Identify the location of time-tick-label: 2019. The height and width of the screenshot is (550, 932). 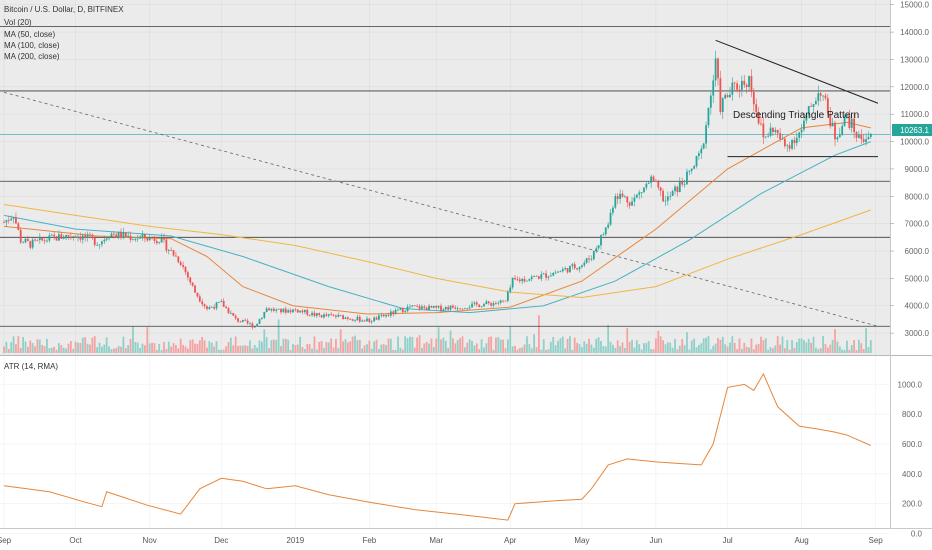
(295, 540).